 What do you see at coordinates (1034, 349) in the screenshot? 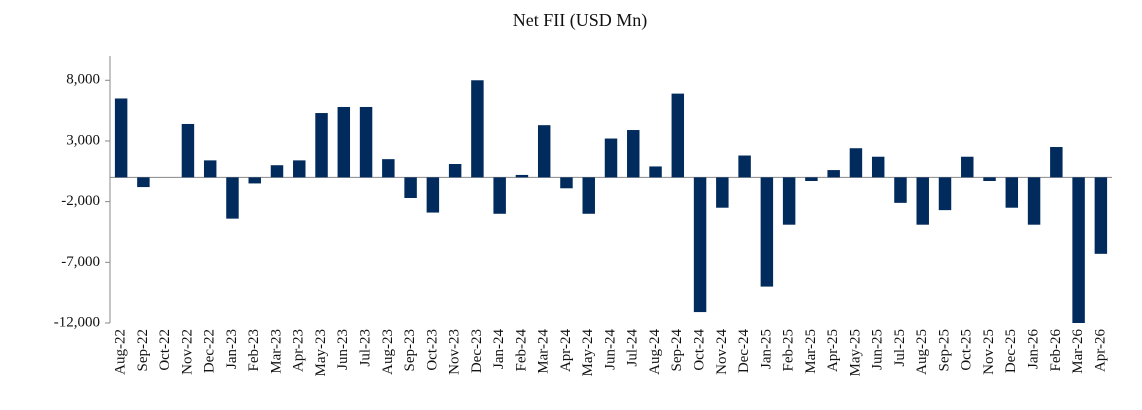
I see `x-tick-label: Jan-26` at bounding box center [1034, 349].